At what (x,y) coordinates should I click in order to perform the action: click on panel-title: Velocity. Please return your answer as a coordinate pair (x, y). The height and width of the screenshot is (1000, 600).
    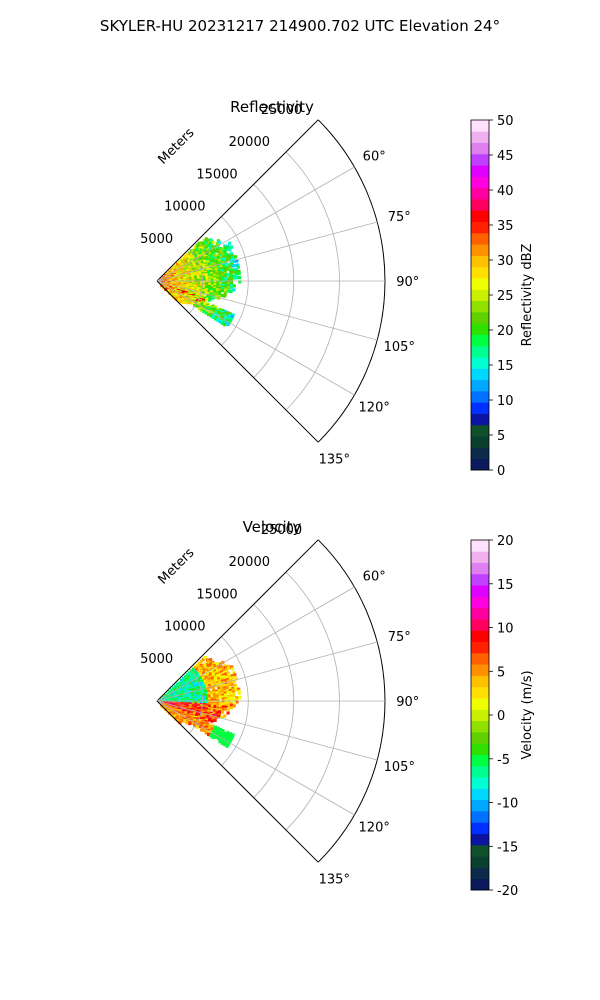
    Looking at the image, I should click on (272, 527).